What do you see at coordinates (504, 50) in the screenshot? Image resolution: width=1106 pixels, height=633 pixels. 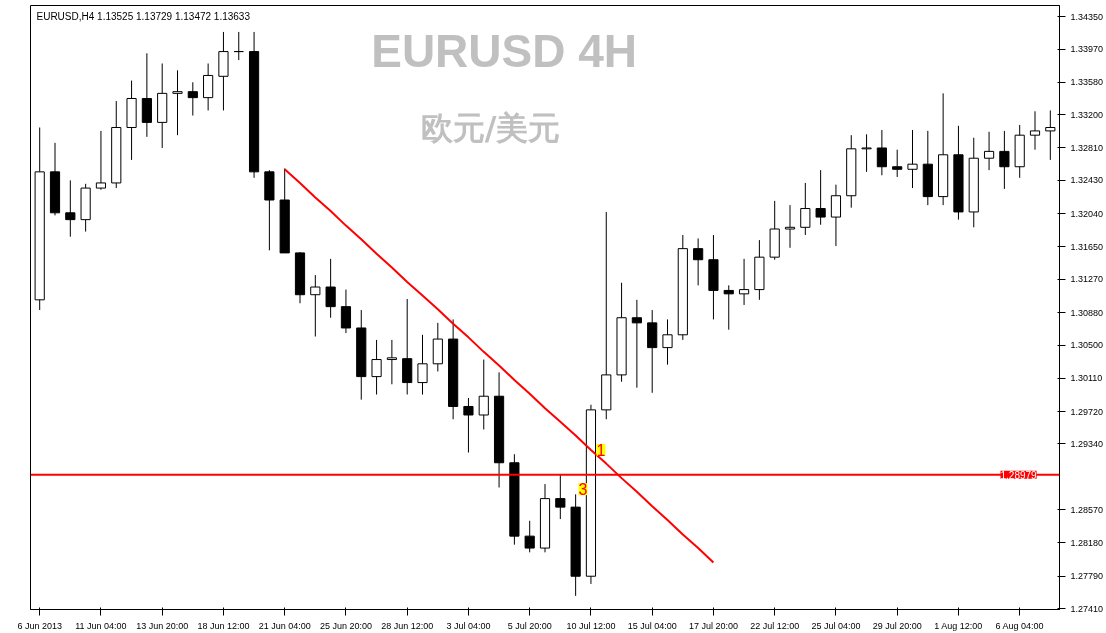 I see `chart-title: EURUSD 4H` at bounding box center [504, 50].